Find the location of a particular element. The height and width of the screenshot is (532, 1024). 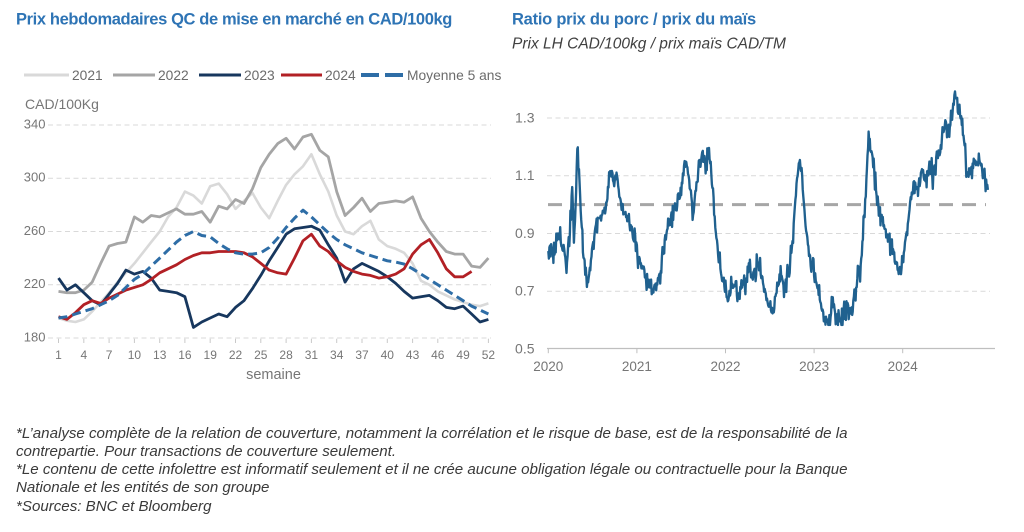

svg-text: 7 is located at coordinates (109, 355).